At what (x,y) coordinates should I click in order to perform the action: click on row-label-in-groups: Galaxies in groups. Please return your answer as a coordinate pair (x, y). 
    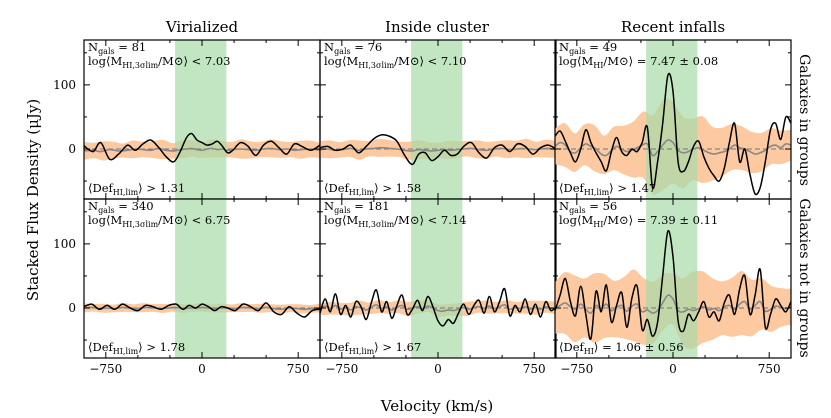
    Looking at the image, I should click on (804, 120).